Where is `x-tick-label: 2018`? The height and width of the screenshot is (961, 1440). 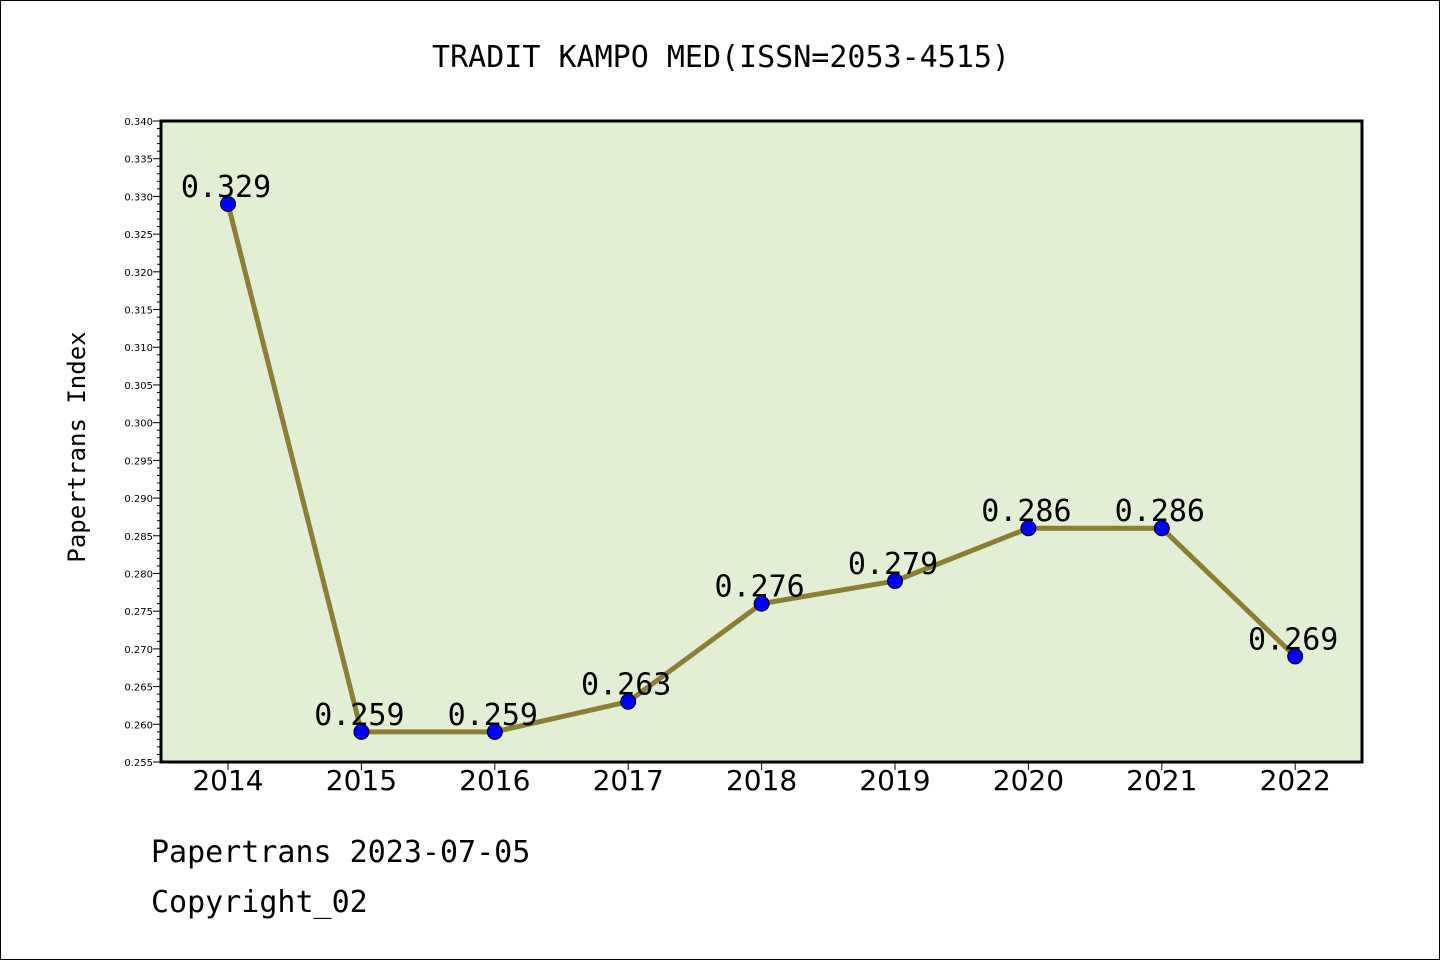 x-tick-label: 2018 is located at coordinates (761, 780).